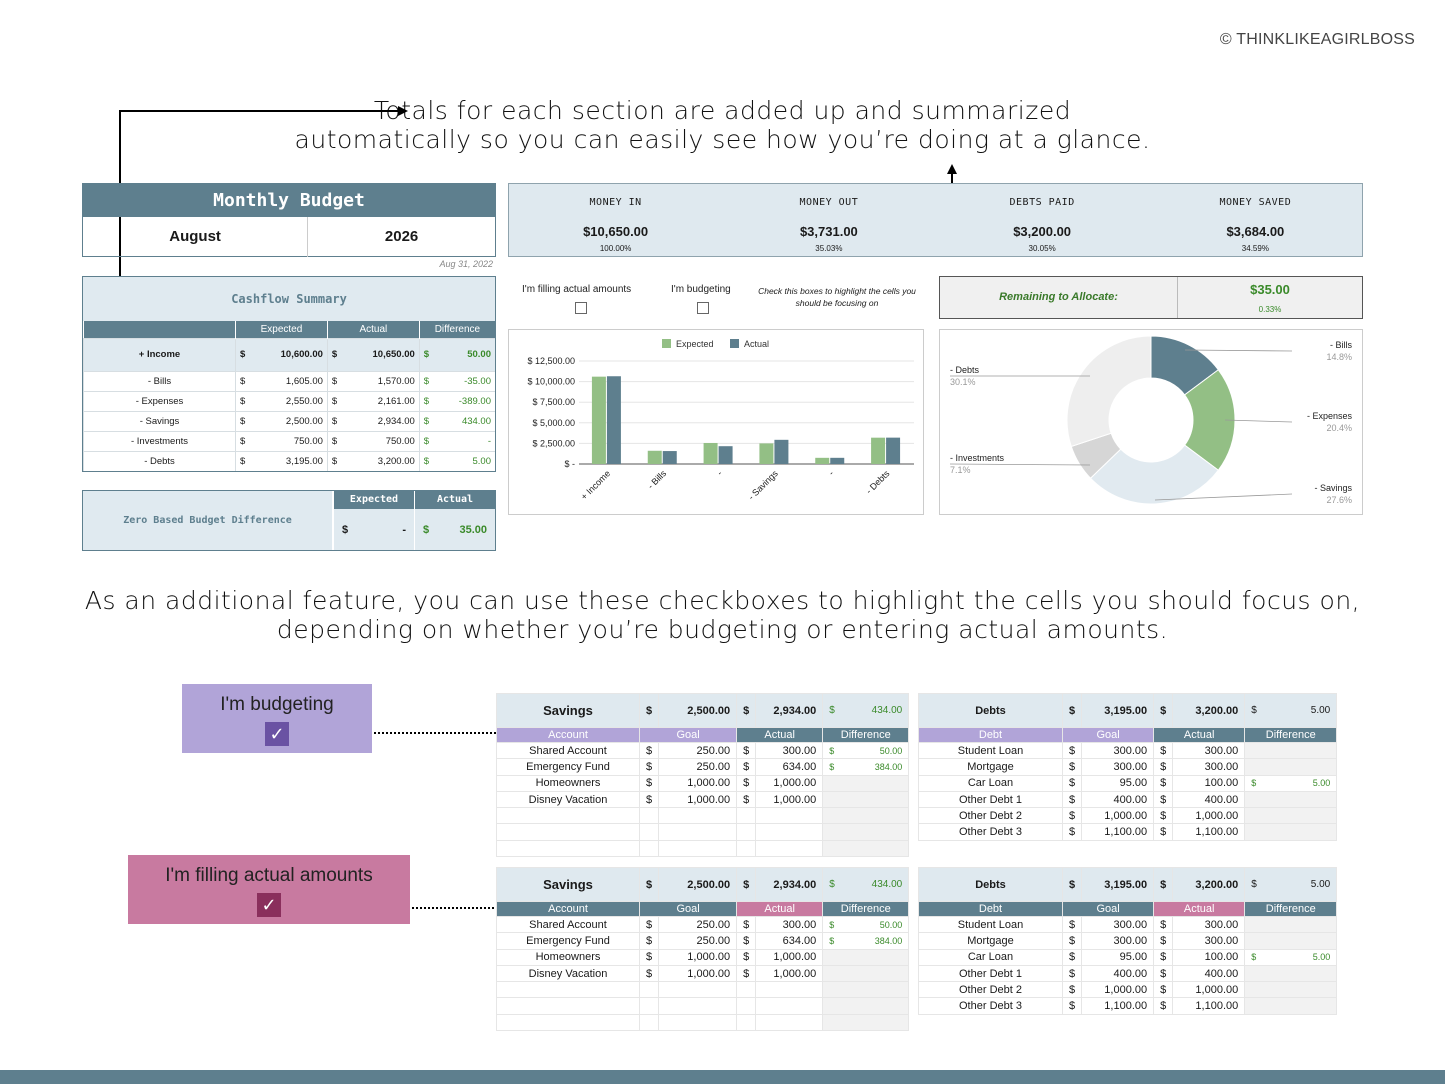  I want to click on debts-row-name: Student Loan, so click(990, 750).